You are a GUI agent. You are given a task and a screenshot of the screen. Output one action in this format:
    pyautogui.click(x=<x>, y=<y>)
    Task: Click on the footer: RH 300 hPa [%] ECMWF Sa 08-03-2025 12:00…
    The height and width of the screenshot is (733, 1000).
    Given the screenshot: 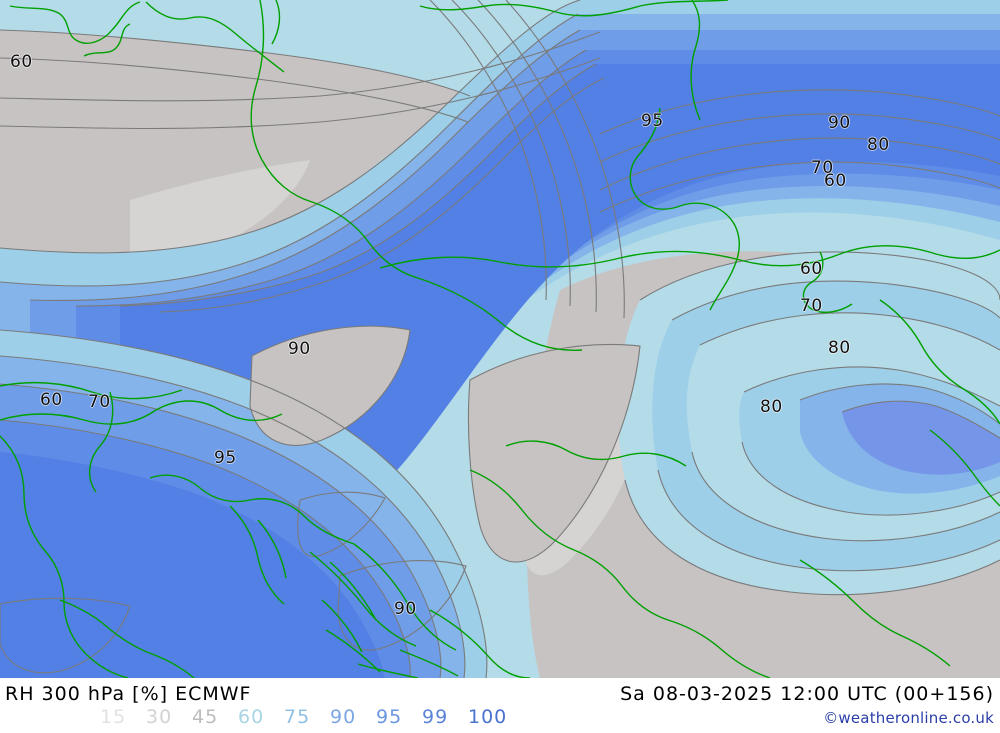 What is the action you would take?
    pyautogui.click(x=500, y=705)
    